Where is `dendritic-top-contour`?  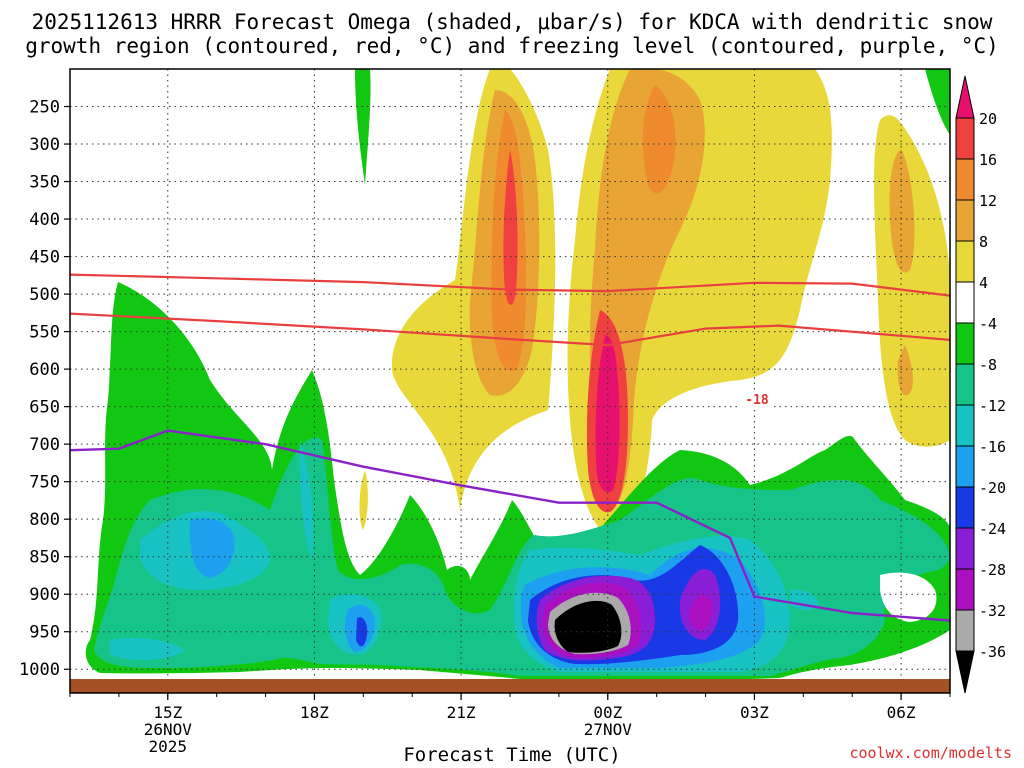 dendritic-top-contour is located at coordinates (510, 285).